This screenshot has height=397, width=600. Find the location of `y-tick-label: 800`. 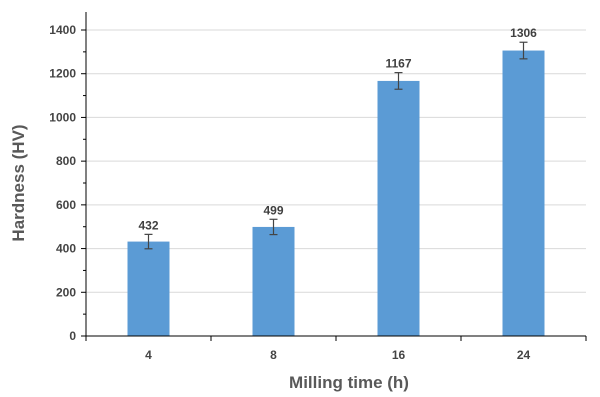

y-tick-label: 800 is located at coordinates (66, 161).